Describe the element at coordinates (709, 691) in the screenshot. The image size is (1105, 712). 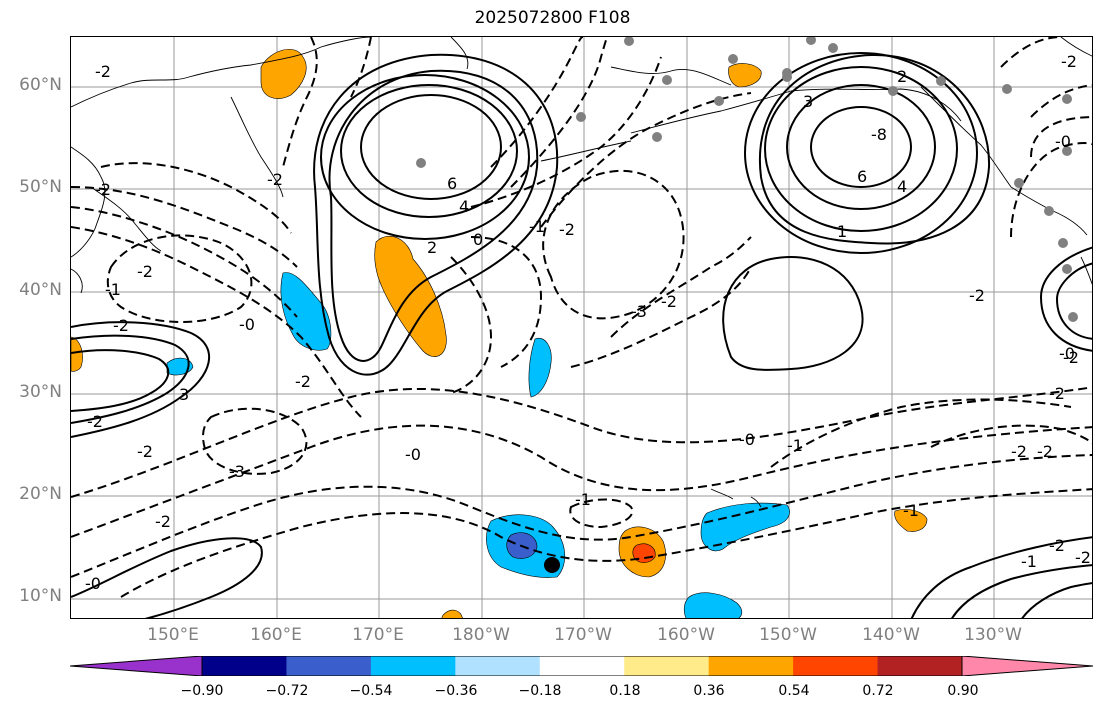
I see `colorbar-tick: 0.36` at that location.